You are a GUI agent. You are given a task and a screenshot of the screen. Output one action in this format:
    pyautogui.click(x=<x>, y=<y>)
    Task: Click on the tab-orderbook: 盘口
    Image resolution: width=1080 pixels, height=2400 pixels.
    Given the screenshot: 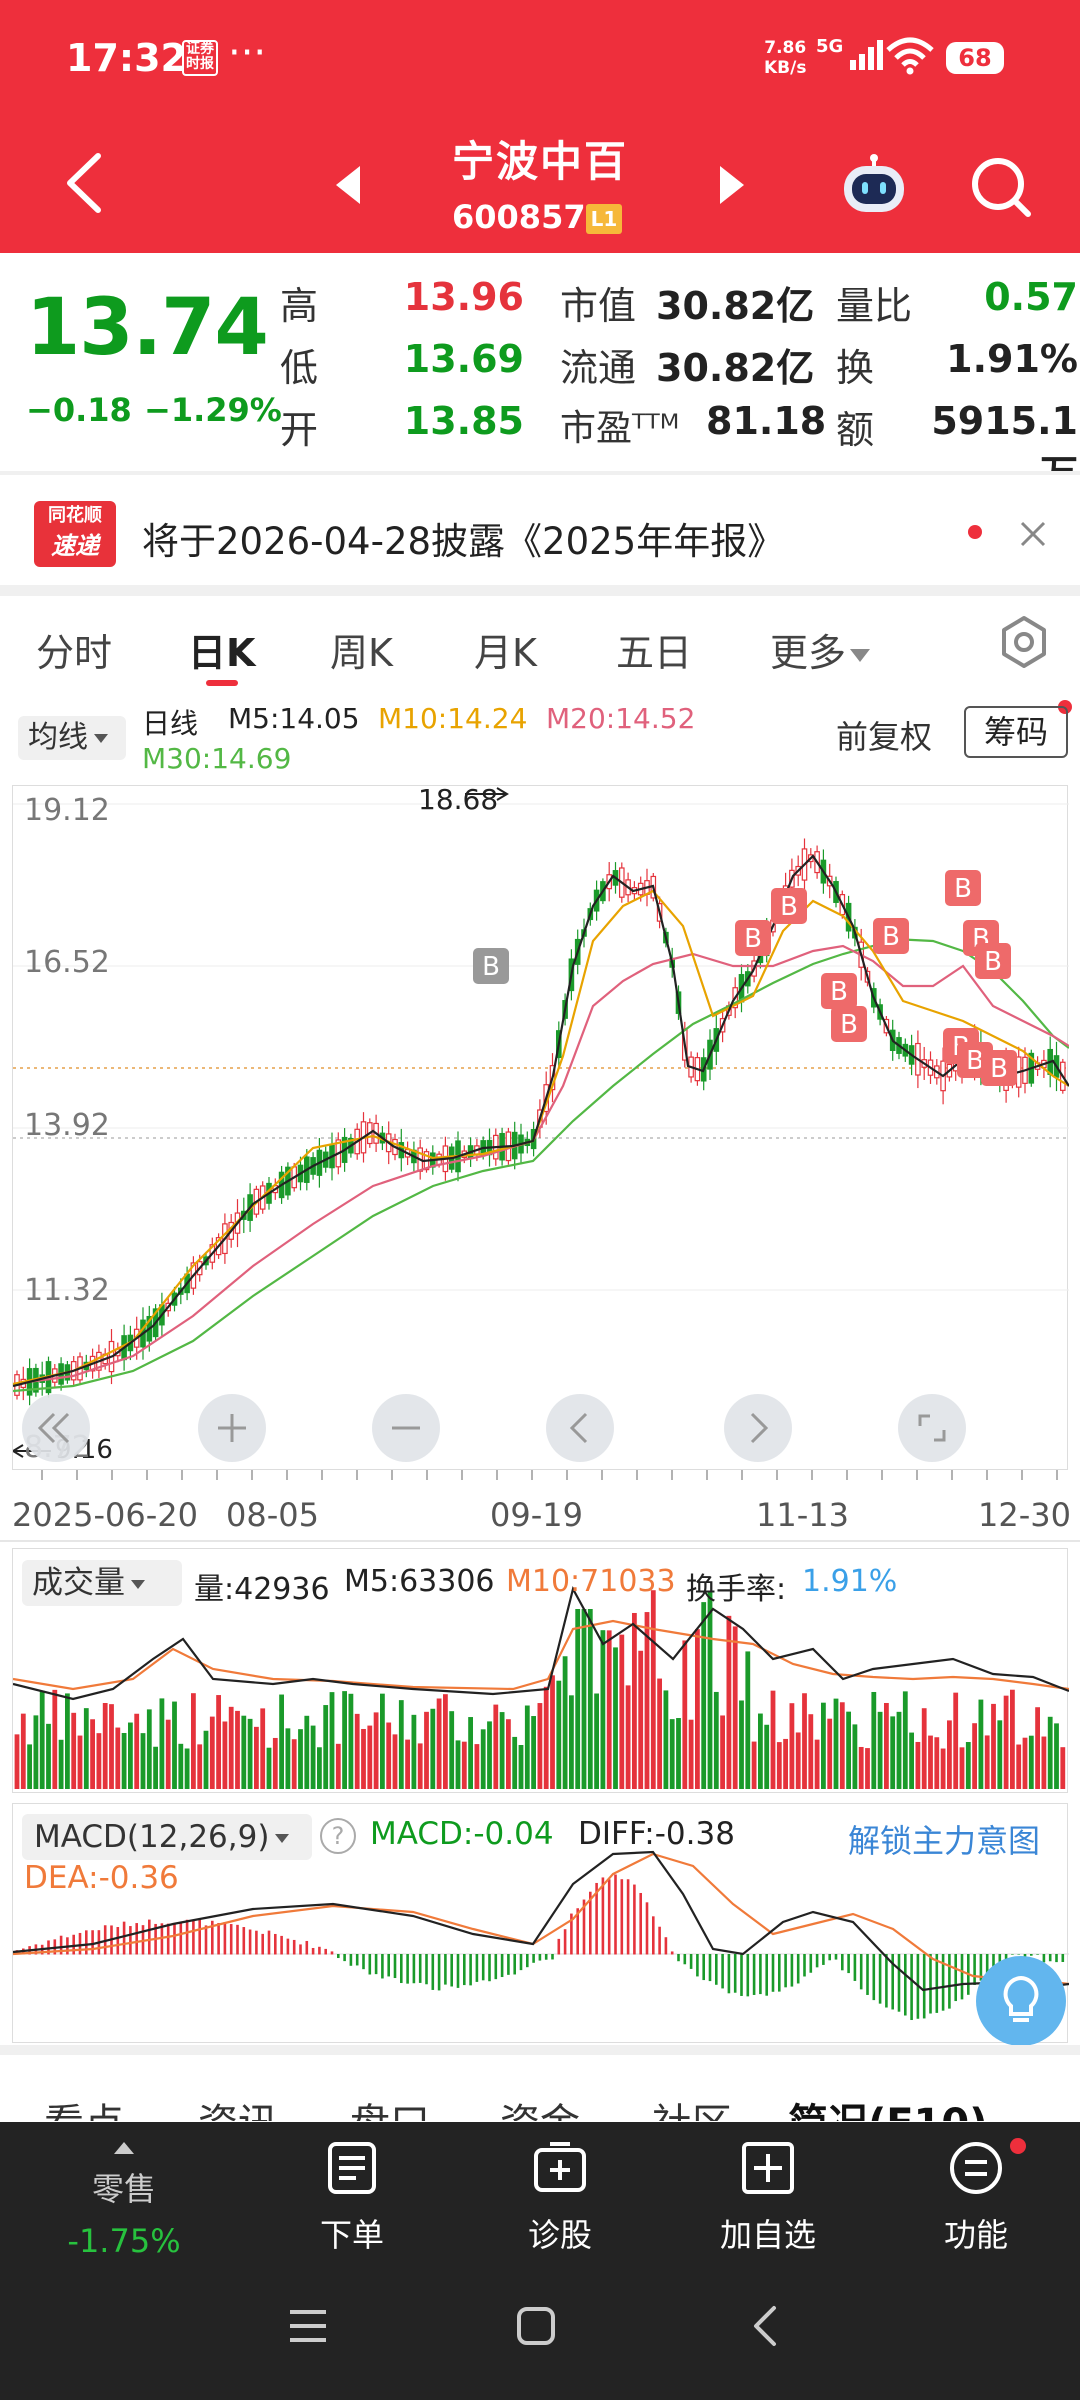 What is the action you would take?
    pyautogui.click(x=390, y=2106)
    